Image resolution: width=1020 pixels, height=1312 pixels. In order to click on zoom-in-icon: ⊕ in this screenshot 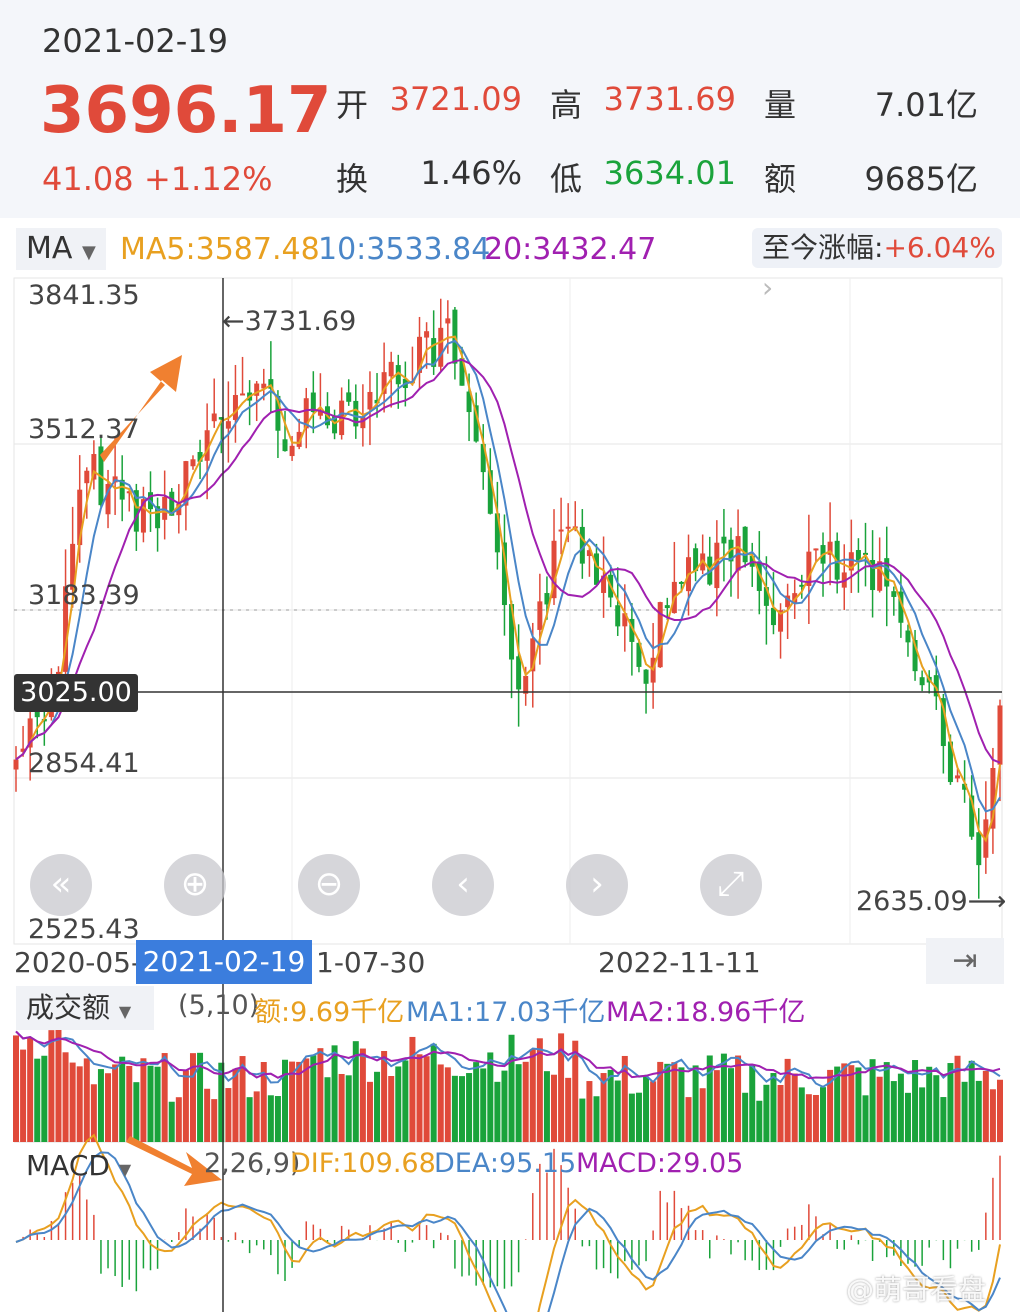, I will do `click(195, 885)`.